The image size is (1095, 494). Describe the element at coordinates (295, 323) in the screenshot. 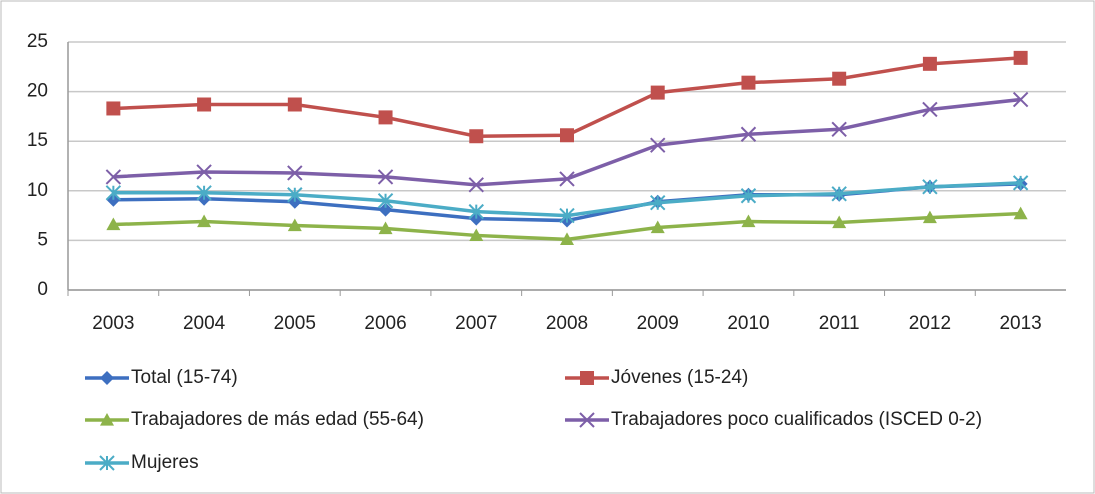

I see `x-tick-label: 2005` at that location.